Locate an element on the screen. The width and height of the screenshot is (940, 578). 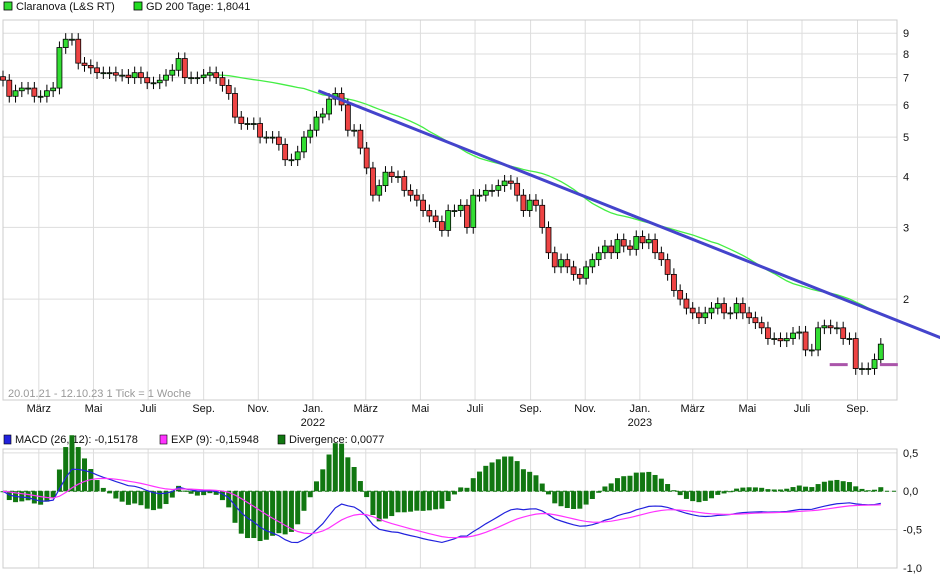
y-tick-label: 0,5 is located at coordinates (910, 454).